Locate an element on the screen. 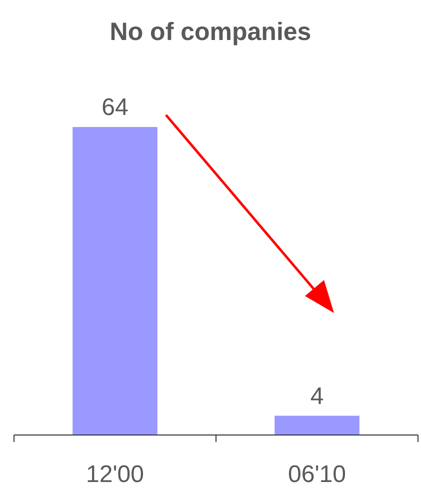 The image size is (421, 496). x-tick-label: 06'10 is located at coordinates (317, 474).